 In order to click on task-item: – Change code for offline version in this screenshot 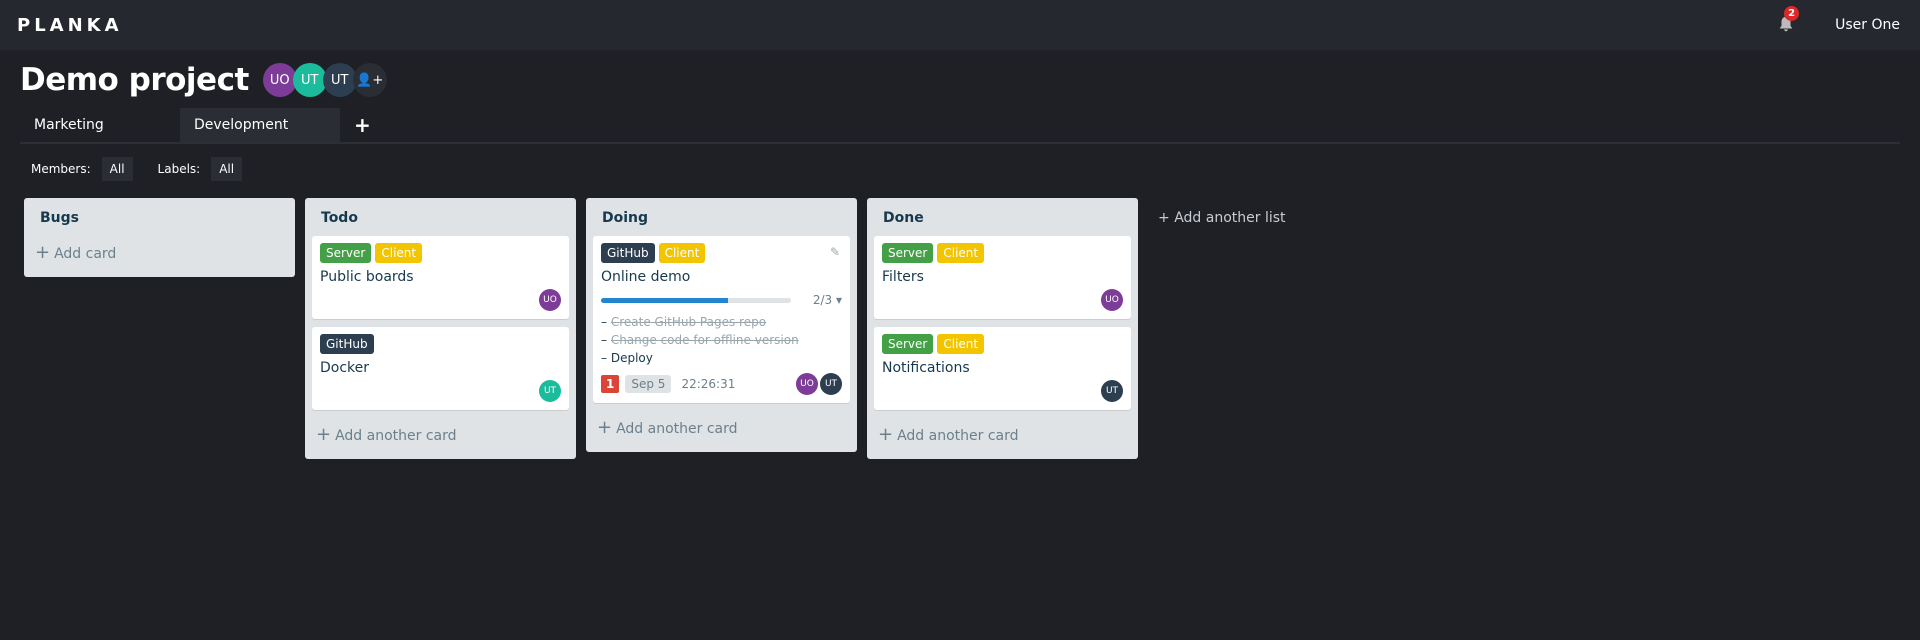, I will do `click(700, 340)`.